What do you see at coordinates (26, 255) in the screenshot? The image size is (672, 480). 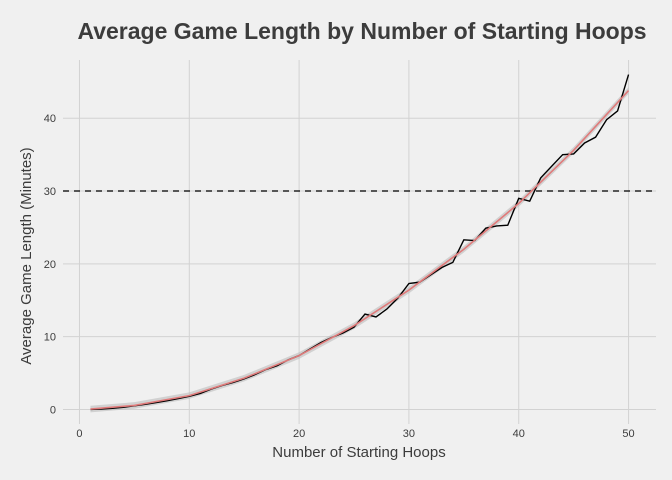 I see `y-axis-label: Average Game Length (Minutes)` at bounding box center [26, 255].